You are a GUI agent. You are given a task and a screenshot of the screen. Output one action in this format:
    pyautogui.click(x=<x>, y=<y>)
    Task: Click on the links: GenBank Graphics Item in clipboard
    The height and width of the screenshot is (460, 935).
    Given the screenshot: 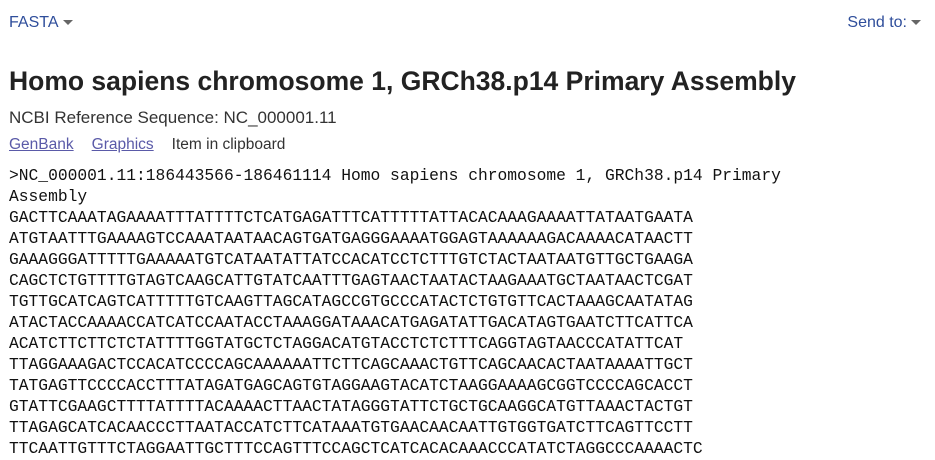 What is the action you would take?
    pyautogui.click(x=147, y=145)
    